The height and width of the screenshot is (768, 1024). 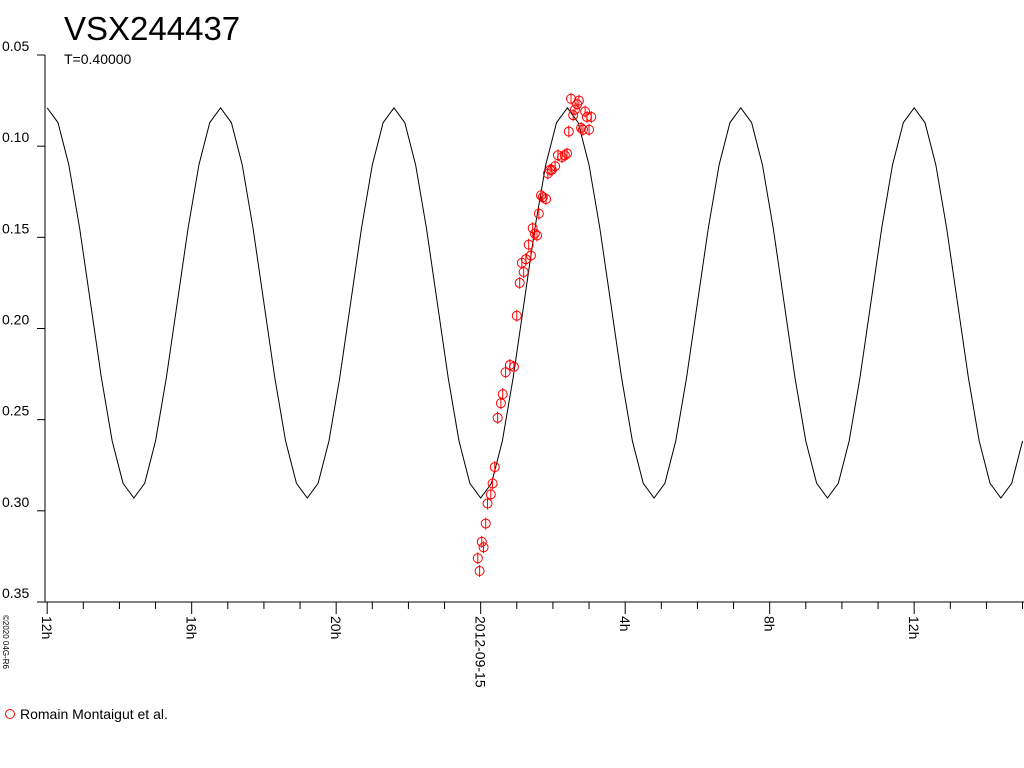 I want to click on y-tick-label: 0.35, so click(x=15, y=593).